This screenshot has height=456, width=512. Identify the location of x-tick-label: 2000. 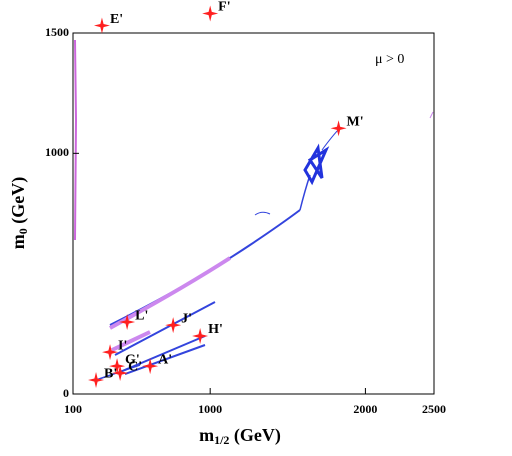
(365, 409).